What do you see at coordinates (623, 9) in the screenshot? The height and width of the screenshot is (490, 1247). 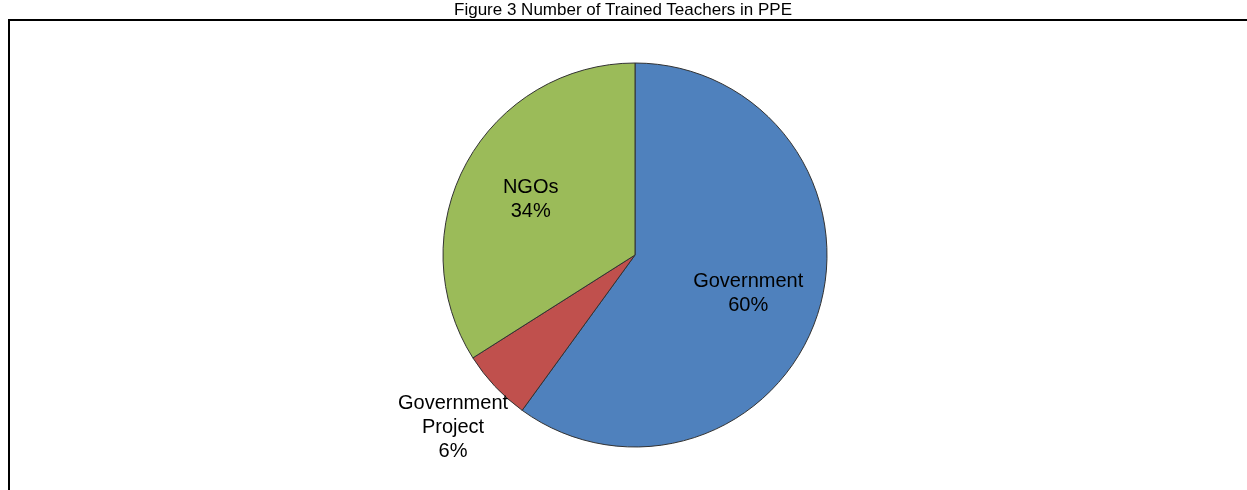 I see `chart-title: Figure 3 Number of Trained Teachers in PPE` at bounding box center [623, 9].